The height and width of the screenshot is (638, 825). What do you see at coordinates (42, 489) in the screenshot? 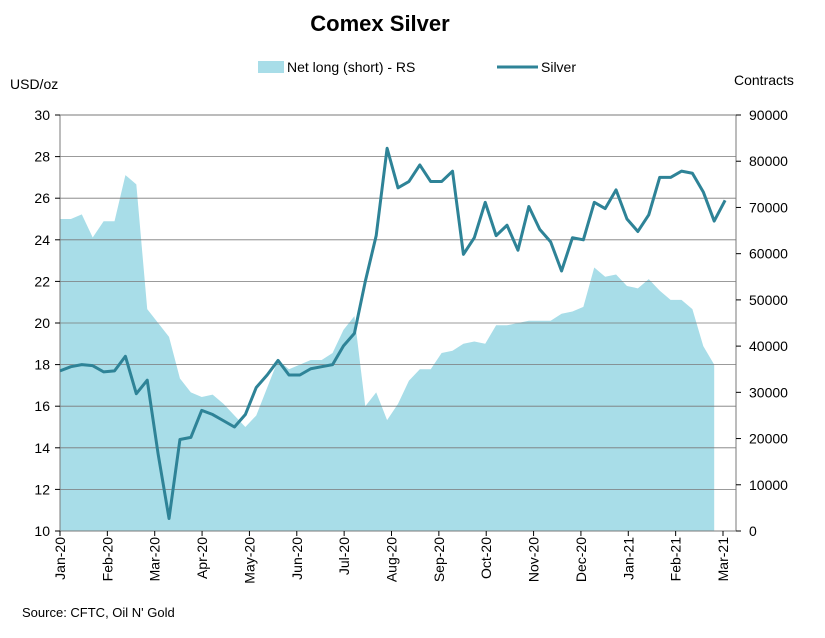
I see `left-tick-label: 12` at bounding box center [42, 489].